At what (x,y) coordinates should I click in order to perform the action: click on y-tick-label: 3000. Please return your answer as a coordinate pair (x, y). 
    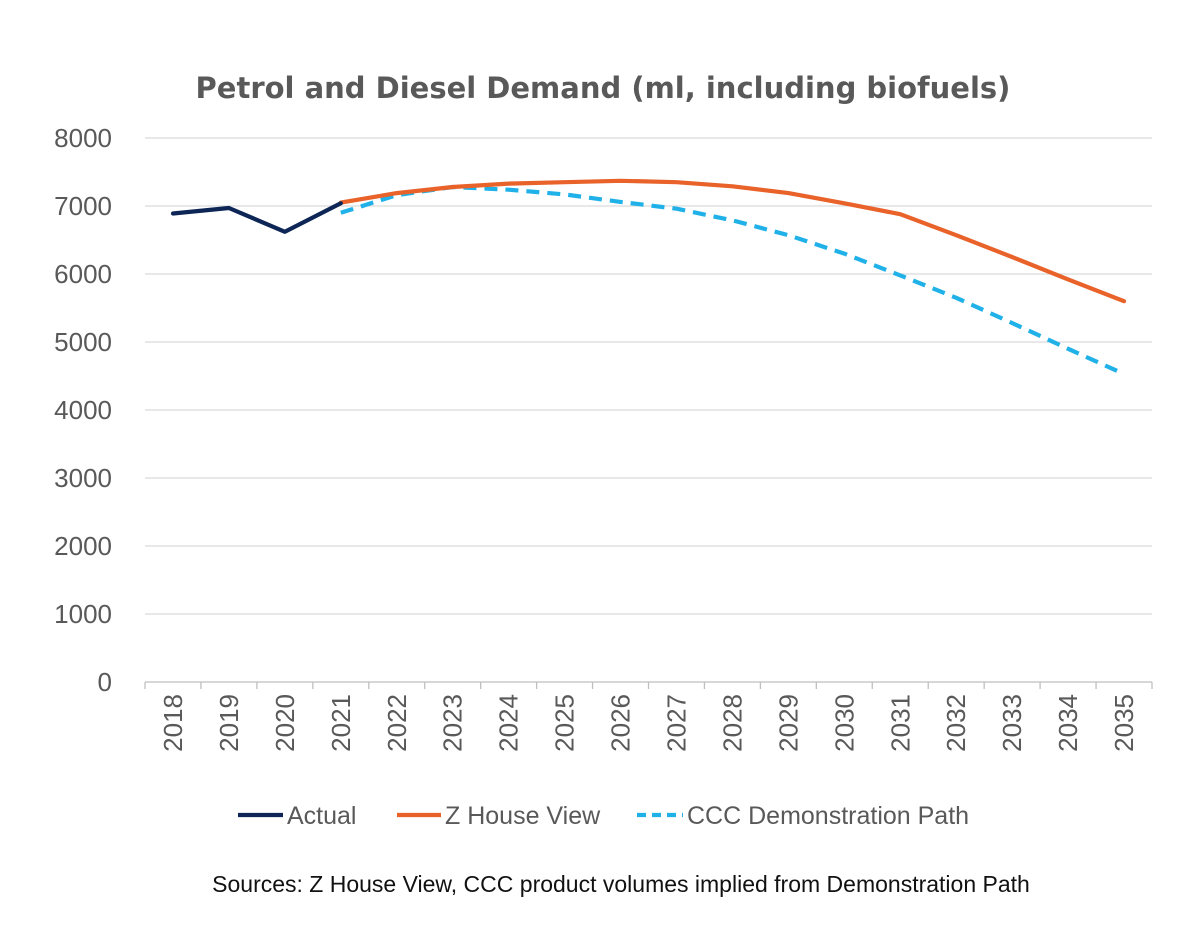
    Looking at the image, I should click on (83, 478).